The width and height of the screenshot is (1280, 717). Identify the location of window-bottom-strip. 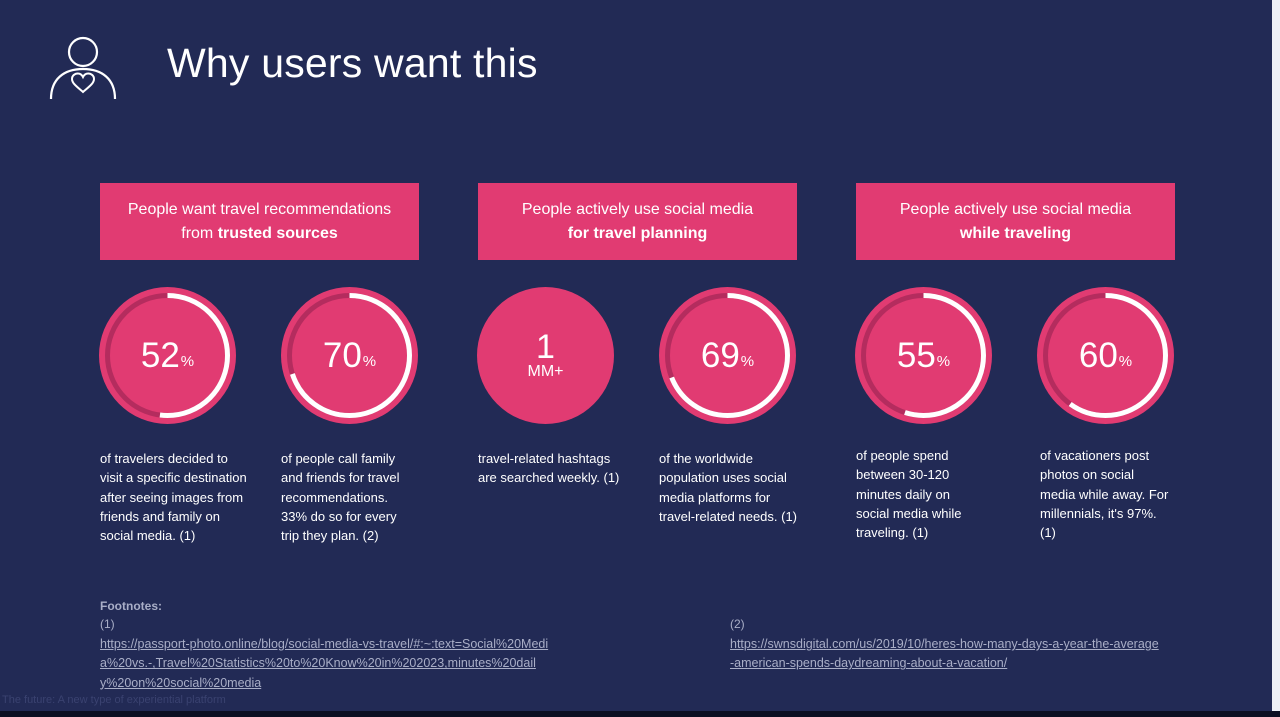
(640, 714).